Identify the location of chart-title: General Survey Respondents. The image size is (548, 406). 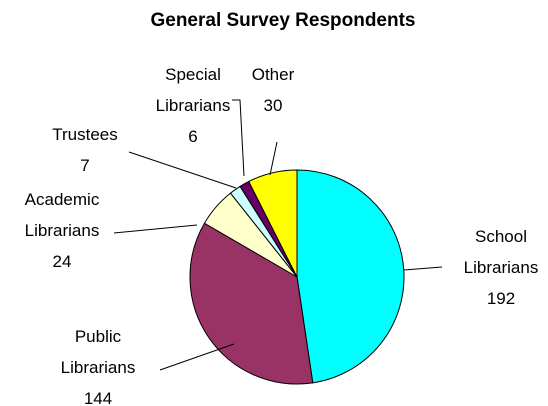
(282, 20).